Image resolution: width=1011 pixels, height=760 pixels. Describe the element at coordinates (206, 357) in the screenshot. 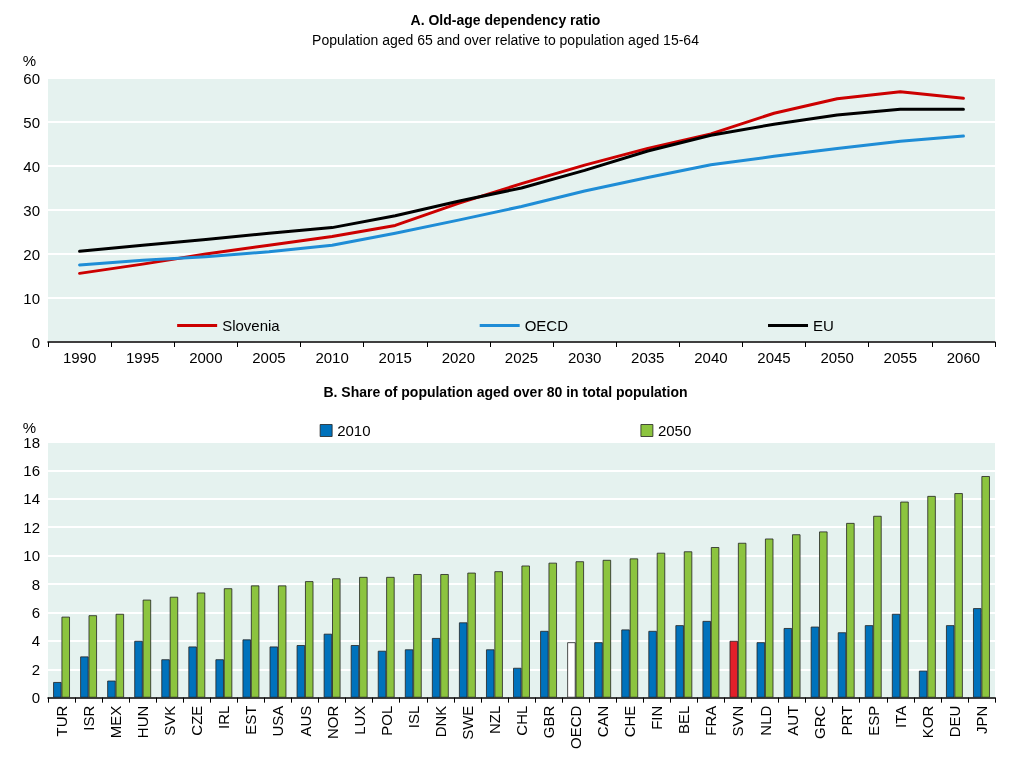

I see `x-tick-label: 2000` at that location.